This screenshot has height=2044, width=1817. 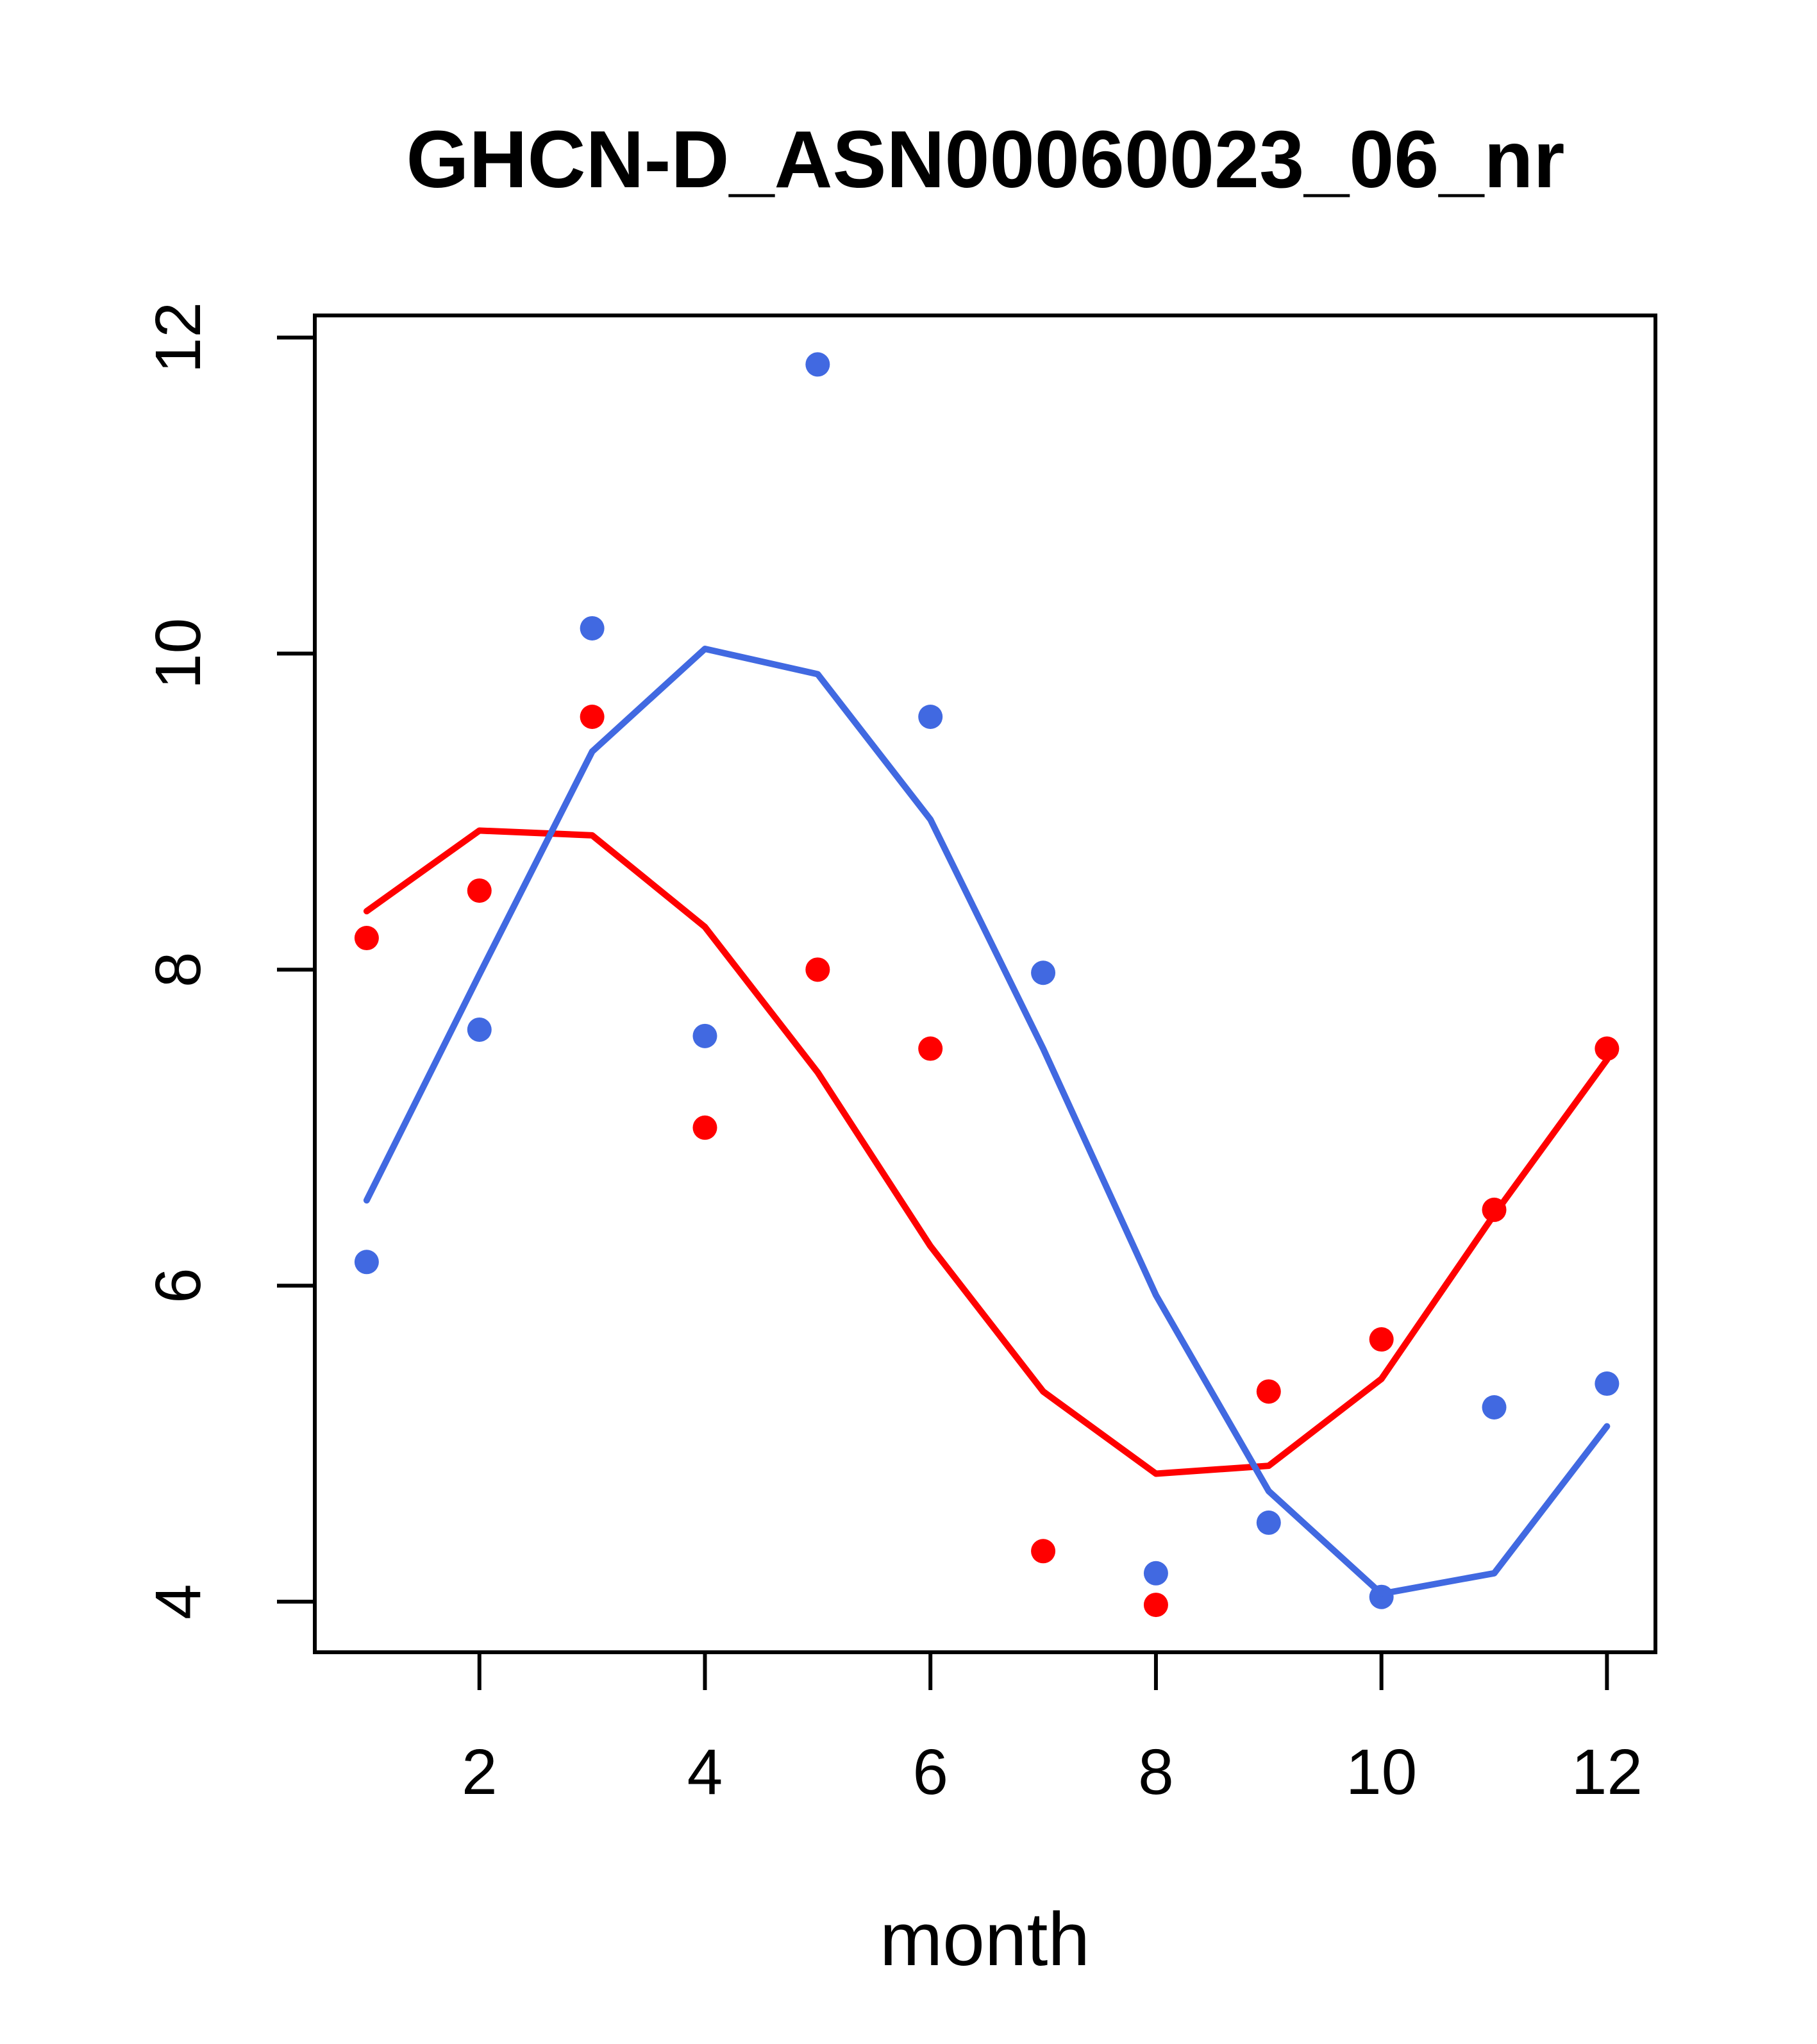 I want to click on x-tick-label: 2, so click(x=480, y=1772).